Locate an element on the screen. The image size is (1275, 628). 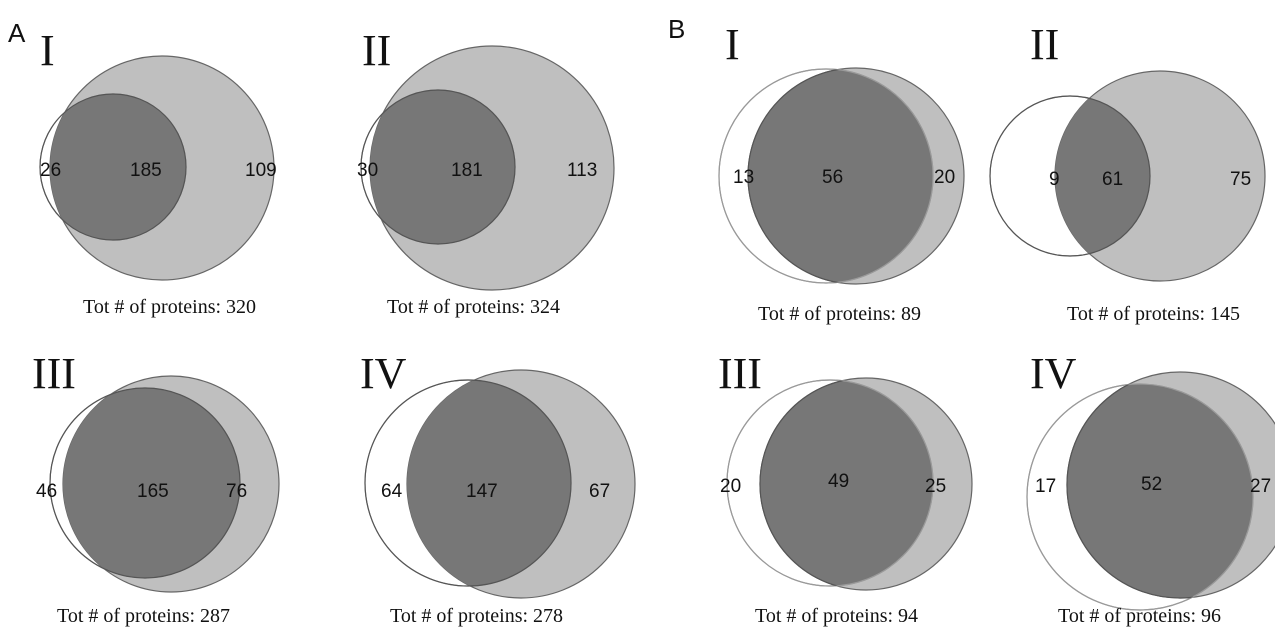
panel-letter-b: B is located at coordinates (676, 29).